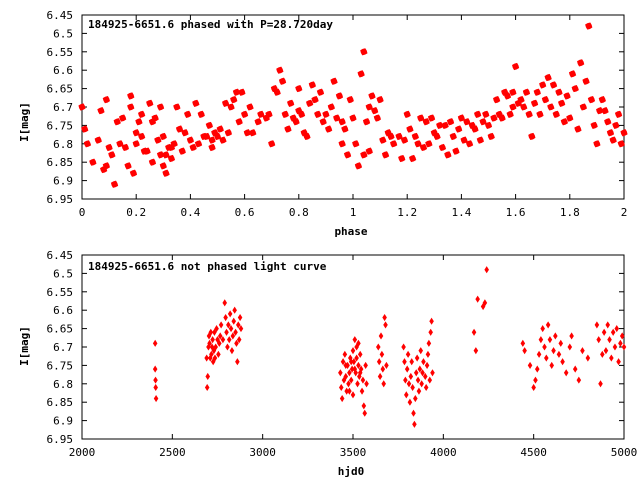 The image size is (640, 480). I want to click on unphased-x-tick-label: 2500, so click(172, 452).